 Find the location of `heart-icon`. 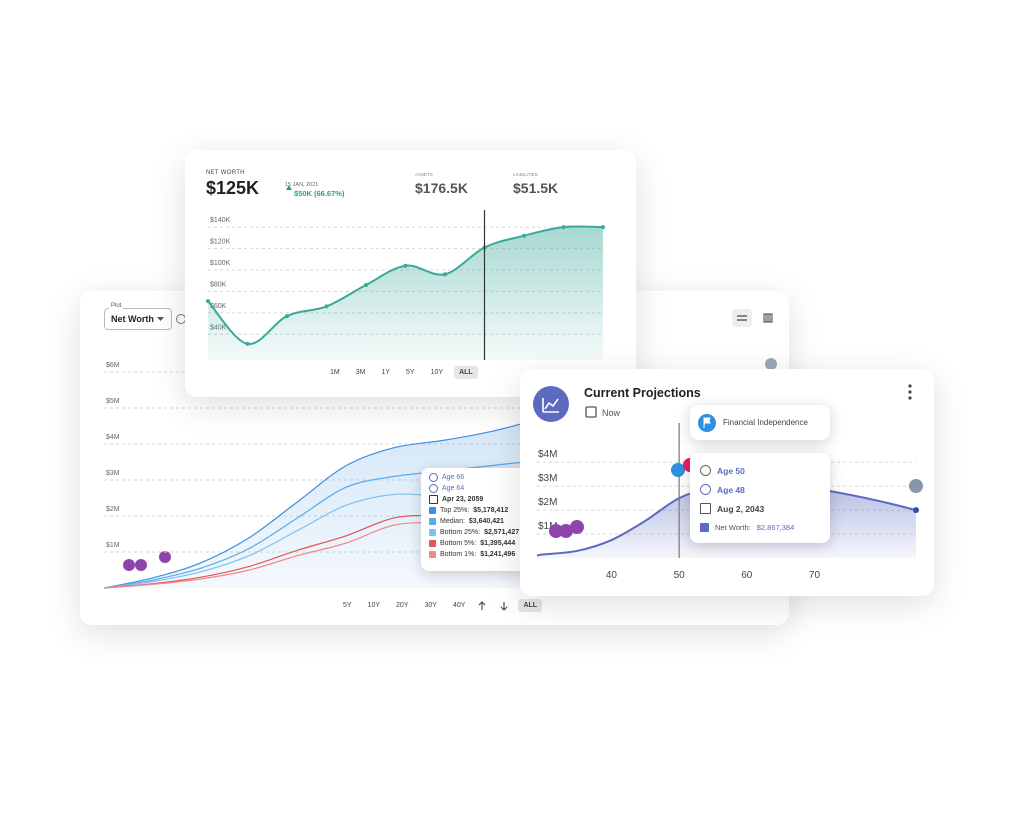

heart-icon is located at coordinates (916, 486).